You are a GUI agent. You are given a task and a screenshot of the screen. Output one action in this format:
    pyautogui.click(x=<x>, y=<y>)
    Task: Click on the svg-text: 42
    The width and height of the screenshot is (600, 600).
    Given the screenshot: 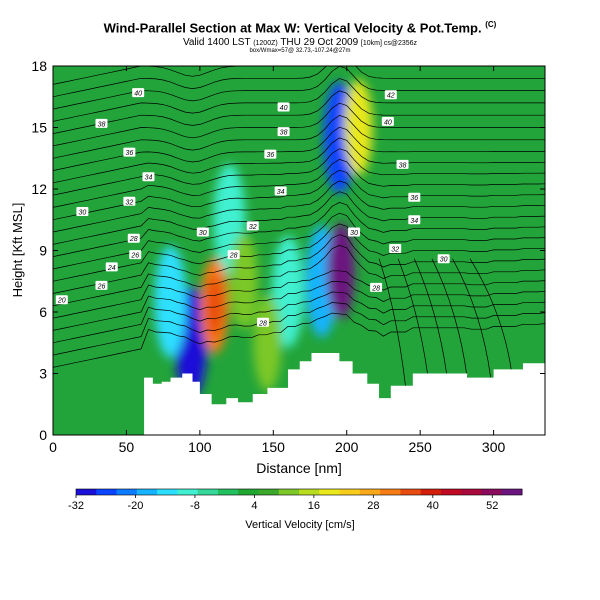 What is the action you would take?
    pyautogui.click(x=391, y=96)
    